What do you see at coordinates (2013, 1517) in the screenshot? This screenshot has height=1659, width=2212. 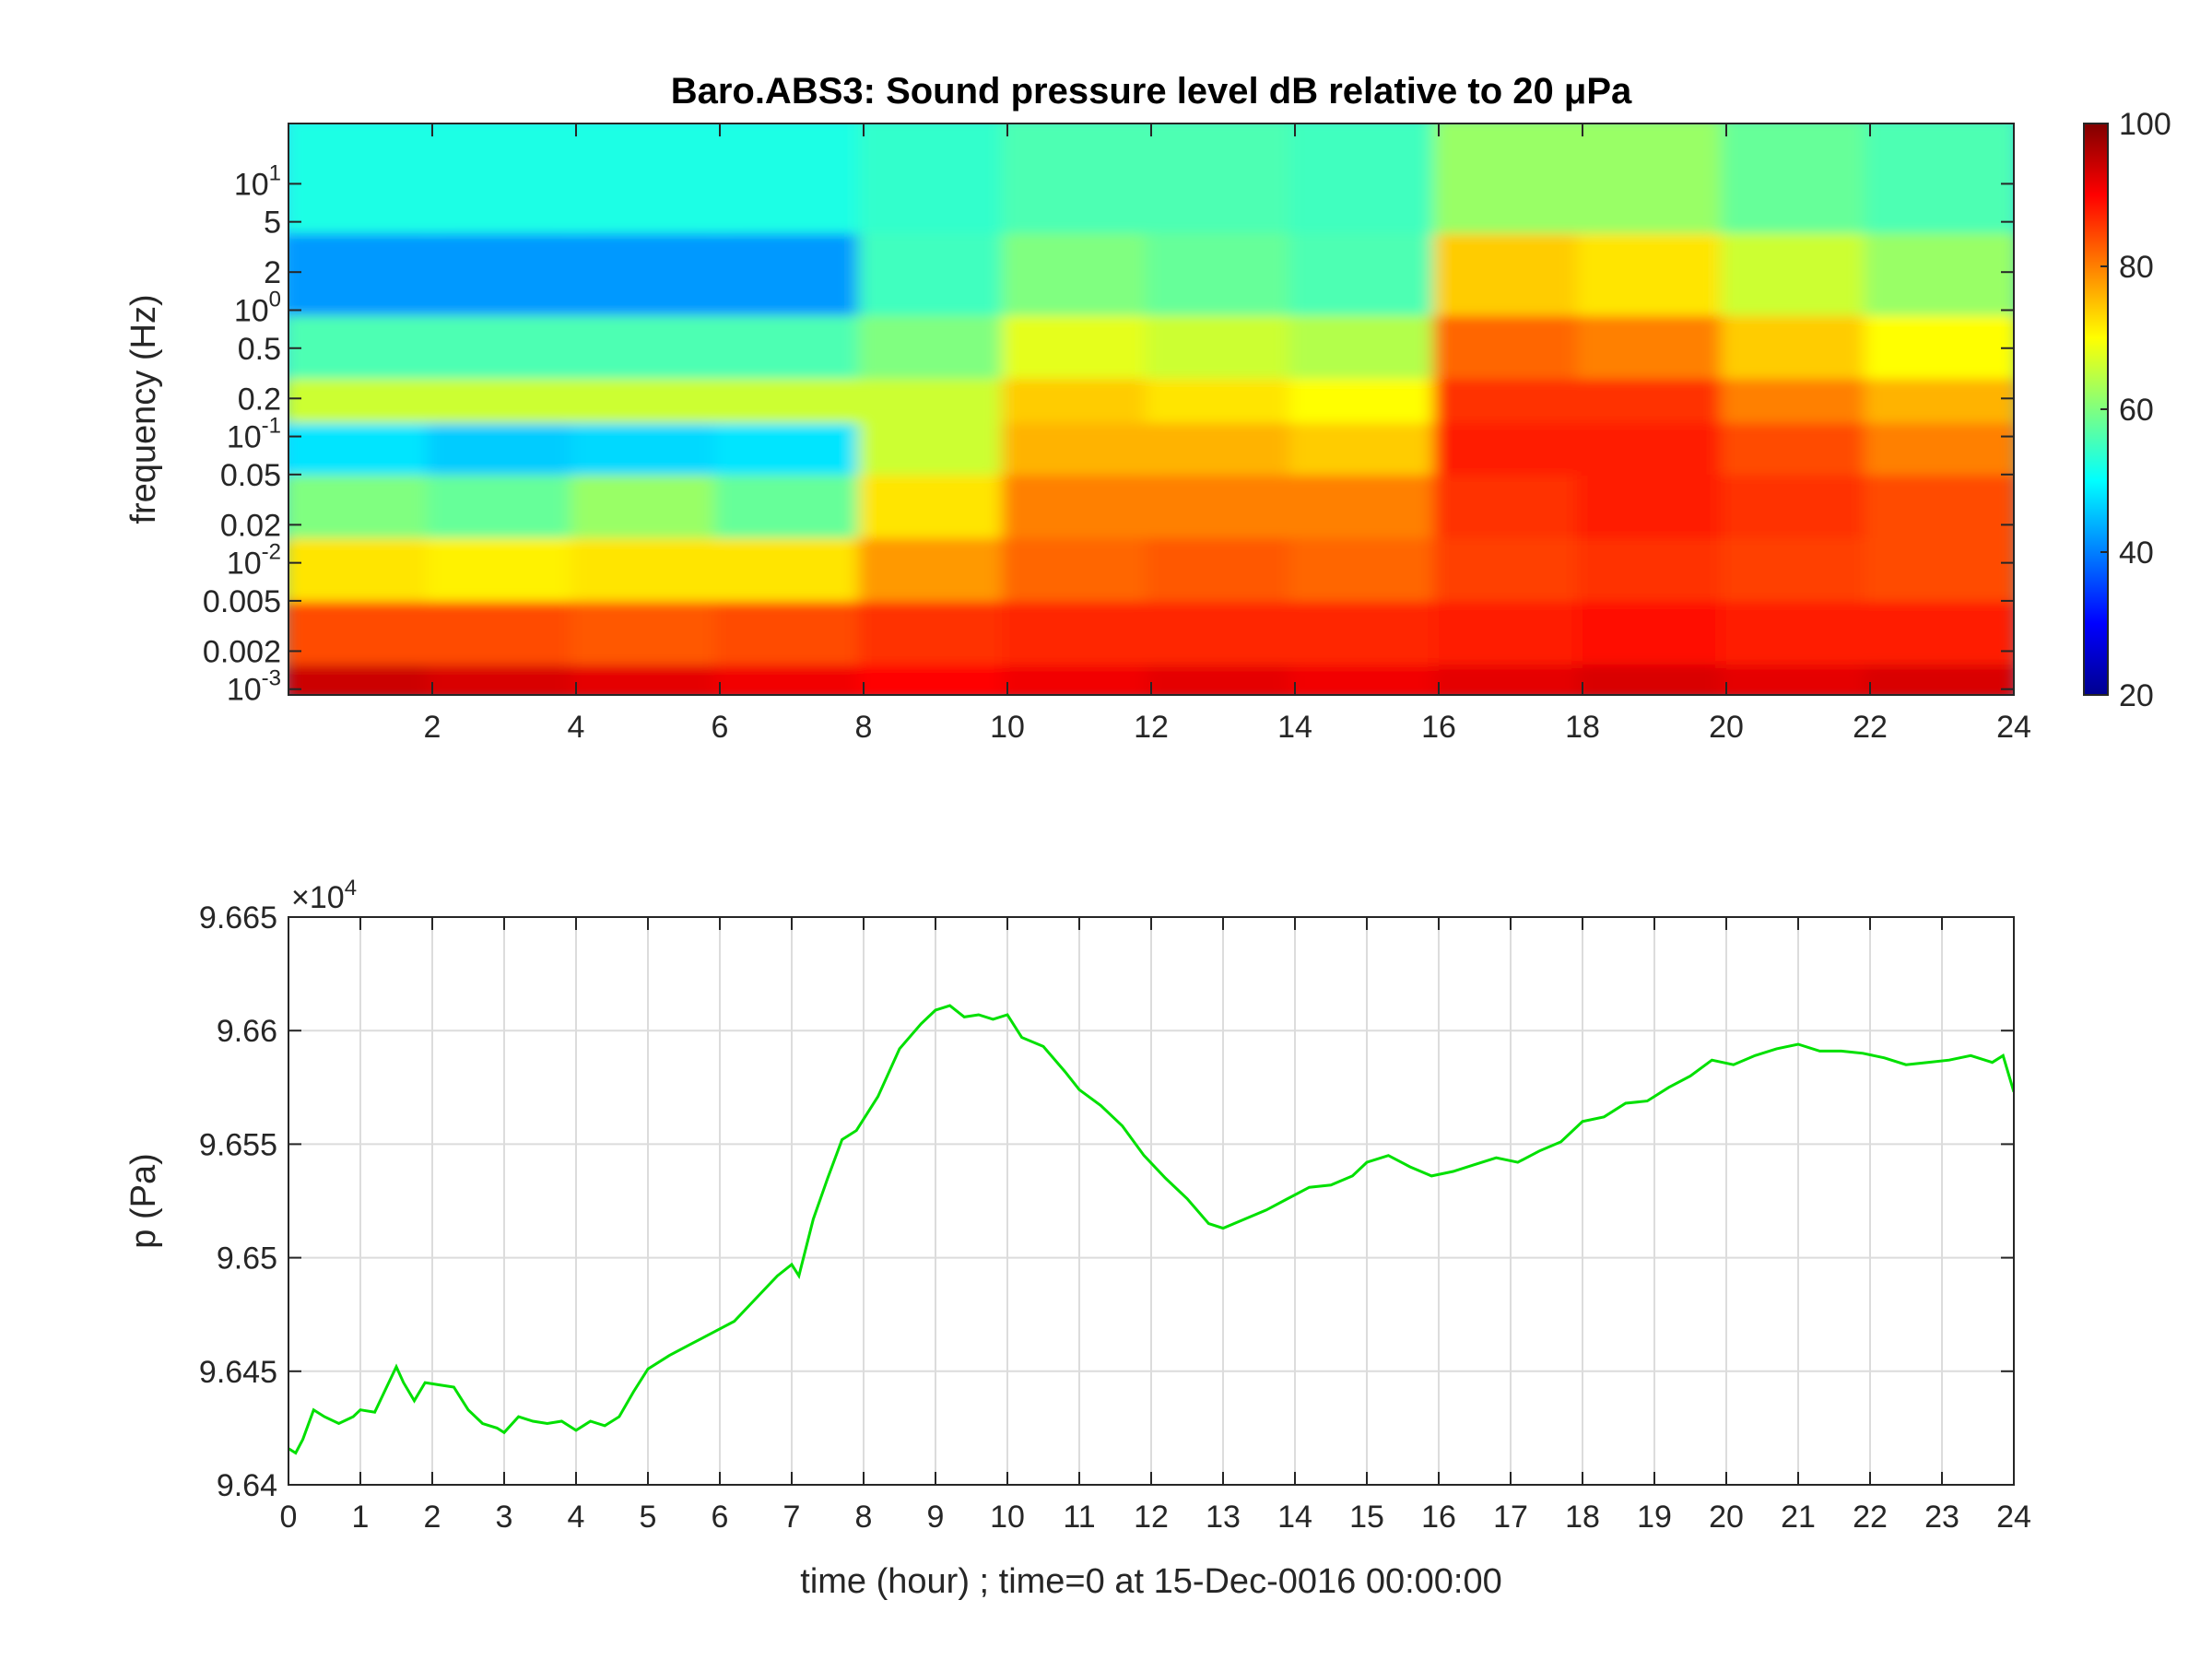 I see `x-tick-label: 24` at bounding box center [2013, 1517].